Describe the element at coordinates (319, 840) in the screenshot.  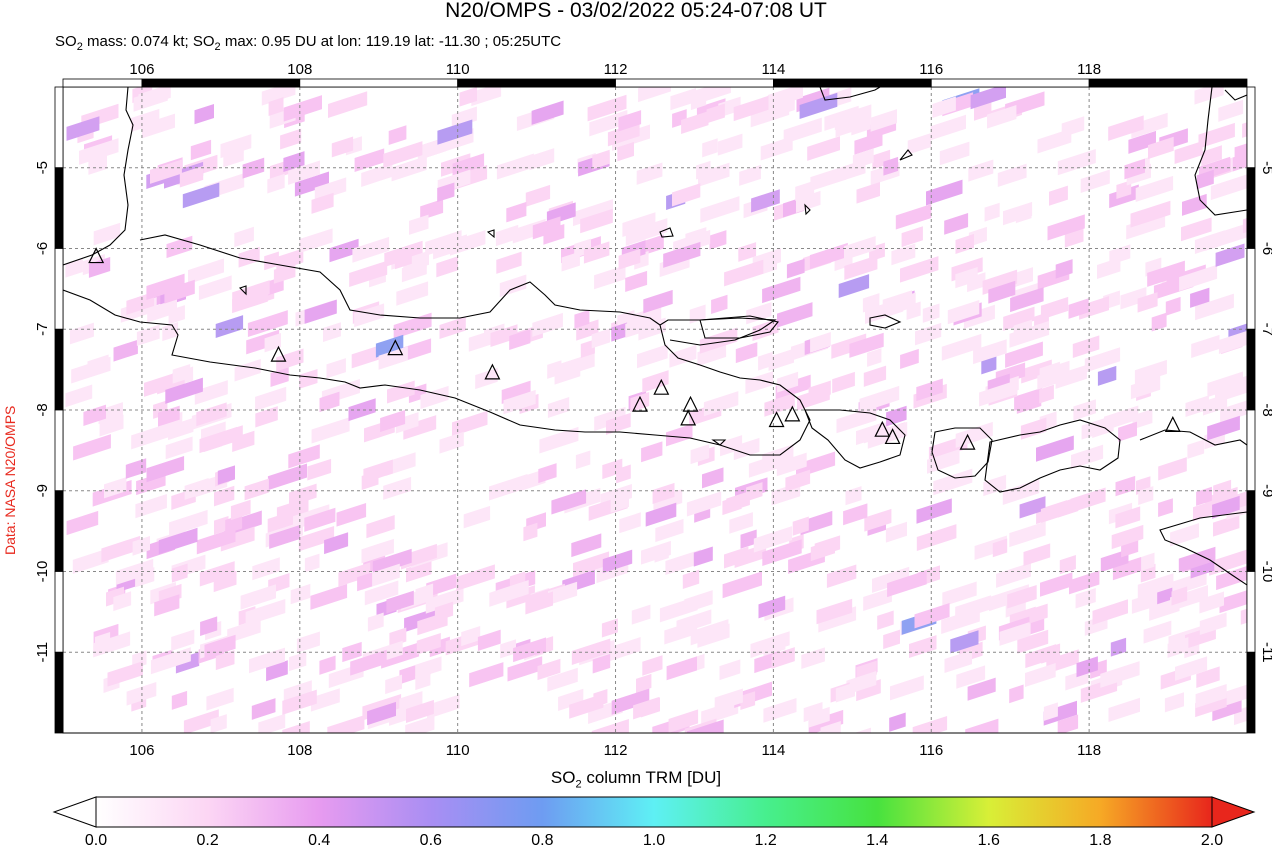
I see `colorbar-tick-label: 0.4` at that location.